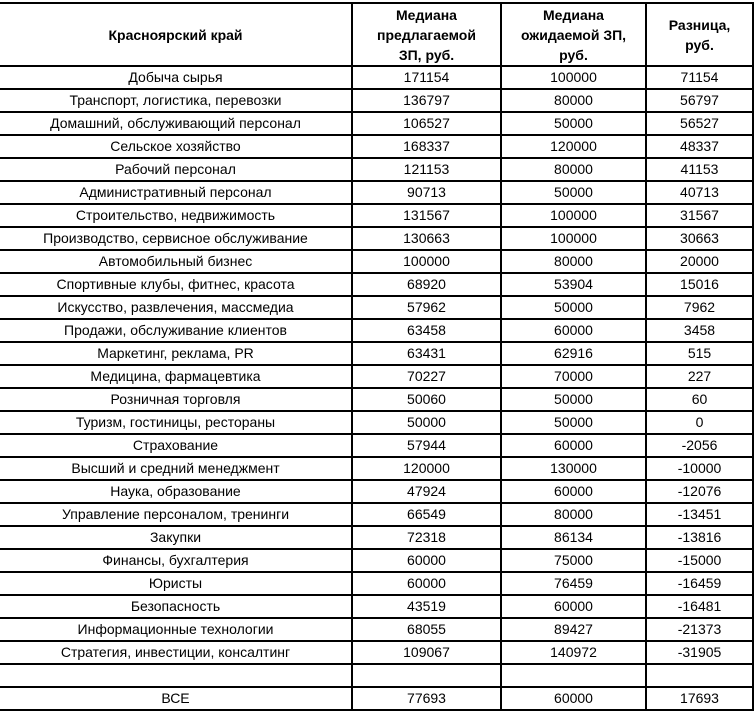 The image size is (755, 712). What do you see at coordinates (426, 353) in the screenshot?
I see `offered-median-cell: 63431` at bounding box center [426, 353].